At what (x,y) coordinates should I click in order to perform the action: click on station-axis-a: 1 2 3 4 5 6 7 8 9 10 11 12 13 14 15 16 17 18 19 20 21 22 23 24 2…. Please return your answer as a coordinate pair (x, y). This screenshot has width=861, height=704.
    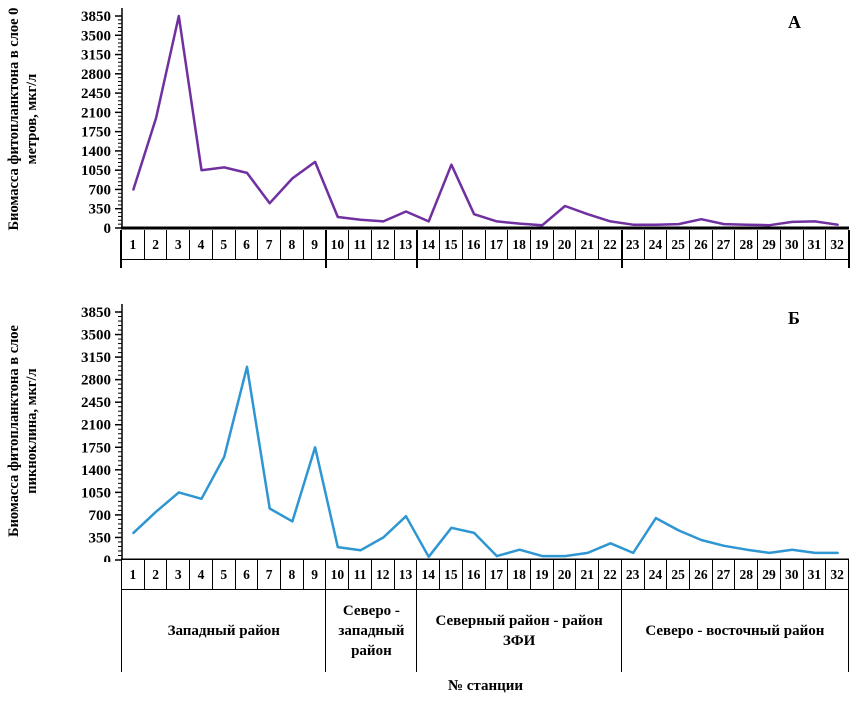
    Looking at the image, I should click on (485, 245).